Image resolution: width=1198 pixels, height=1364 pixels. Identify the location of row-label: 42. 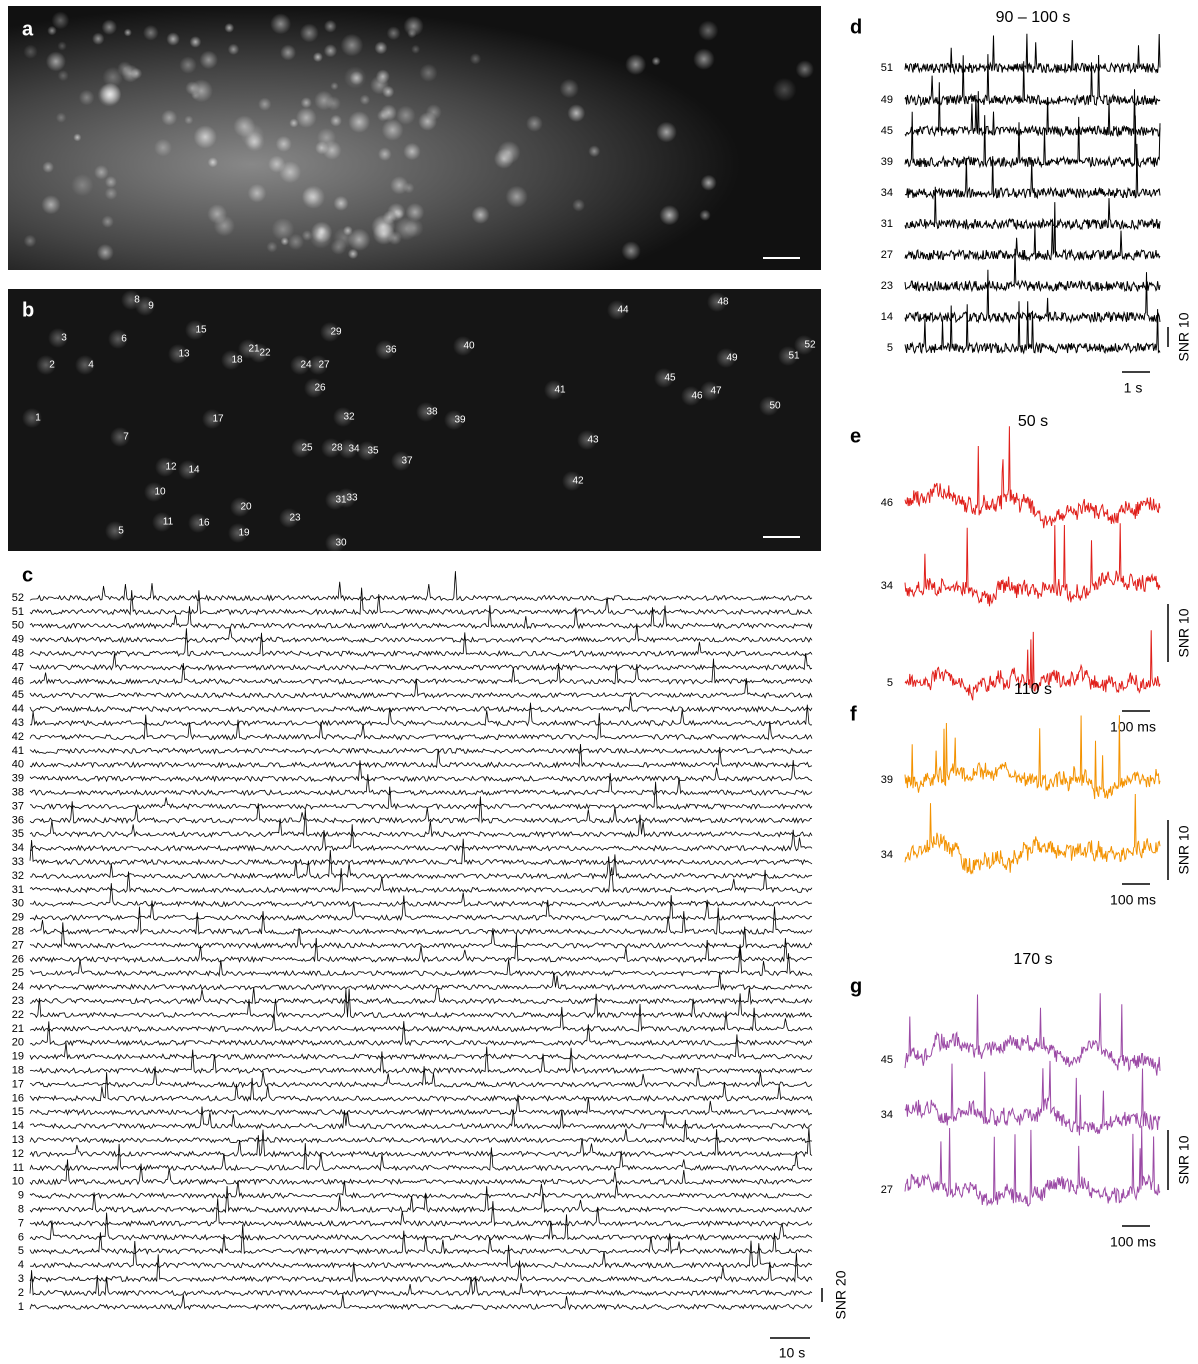
(18, 737).